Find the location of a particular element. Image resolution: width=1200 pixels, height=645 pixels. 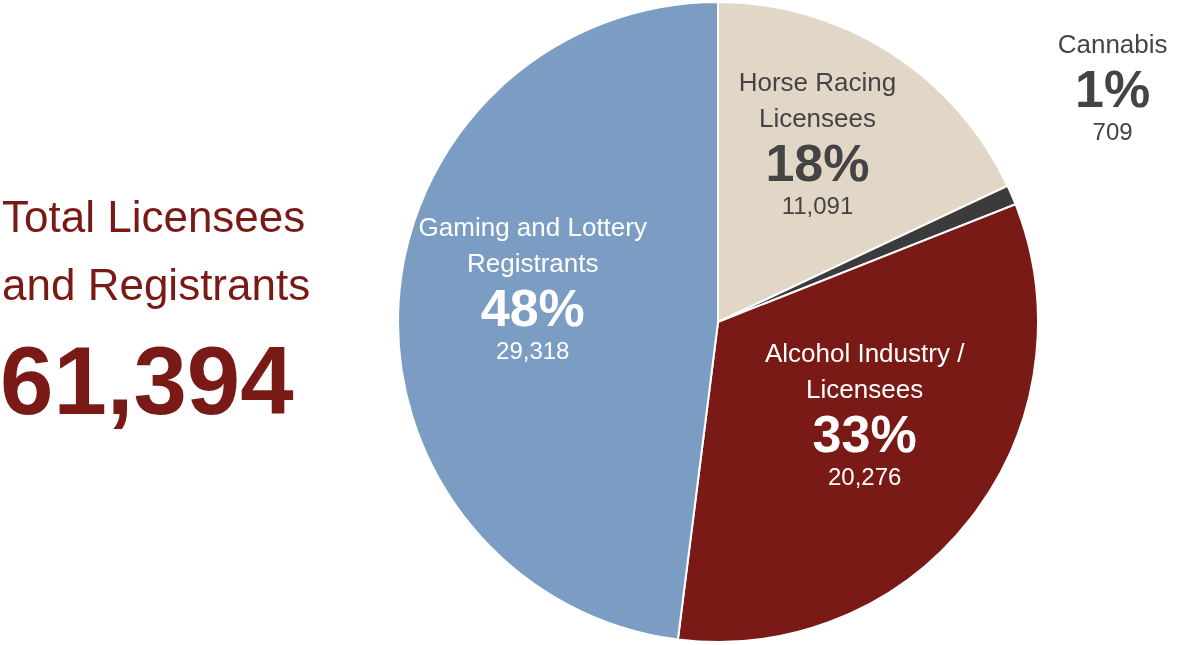

text: Total Licensees and Registrants is located at coordinates (156, 250).